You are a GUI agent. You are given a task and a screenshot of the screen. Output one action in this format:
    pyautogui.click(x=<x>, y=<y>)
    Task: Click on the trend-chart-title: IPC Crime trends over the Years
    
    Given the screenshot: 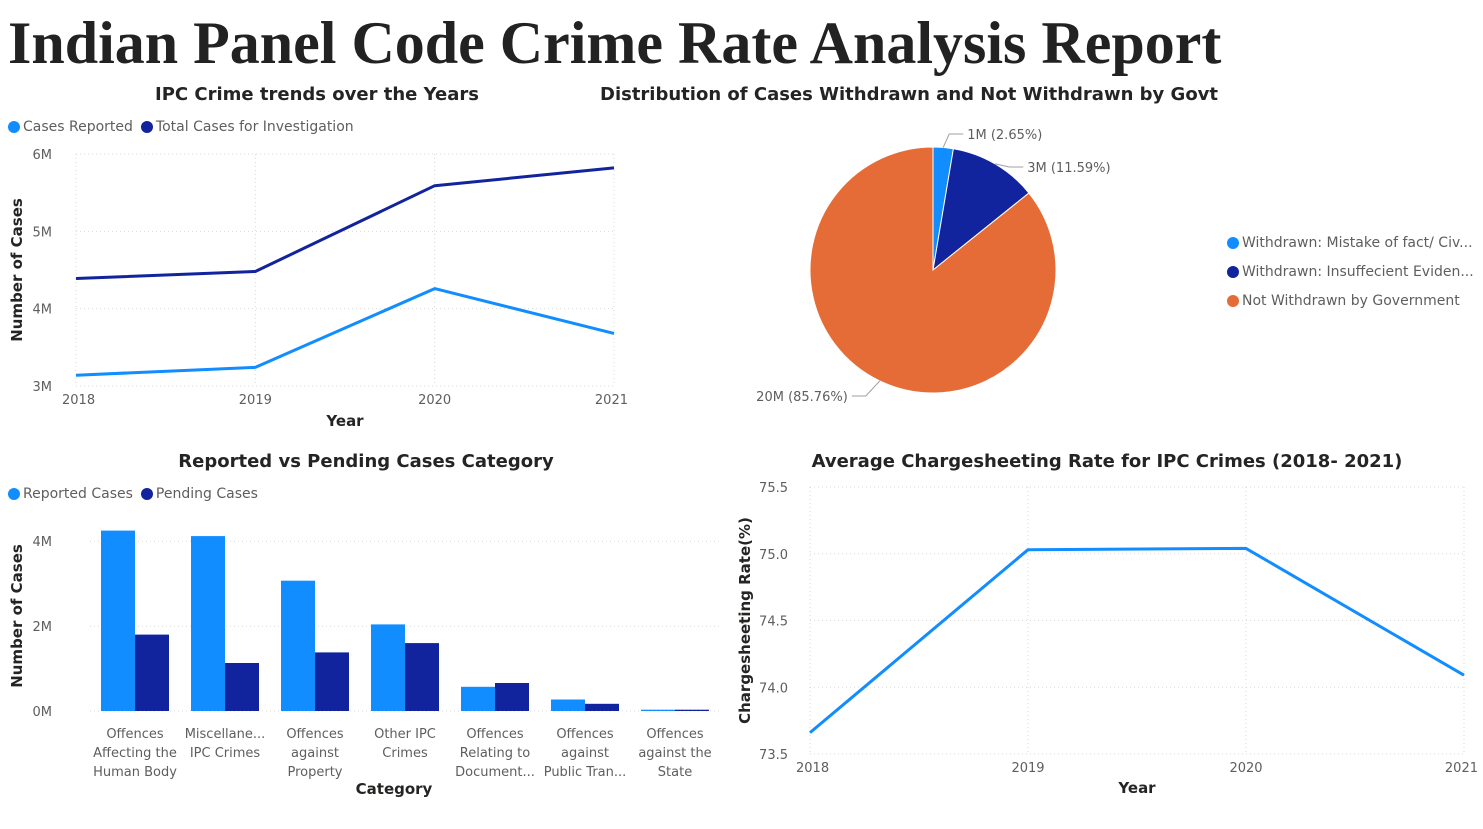 What is the action you would take?
    pyautogui.click(x=317, y=94)
    